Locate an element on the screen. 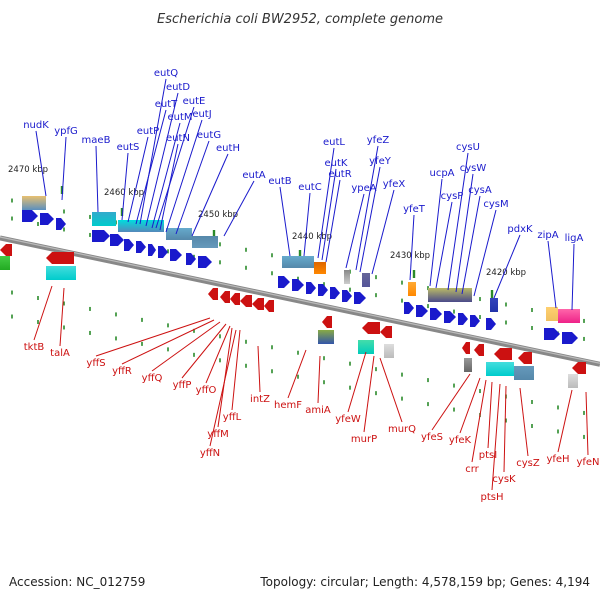 The width and height of the screenshot is (600, 600). reverse-gene-label: yffS is located at coordinates (95, 363).